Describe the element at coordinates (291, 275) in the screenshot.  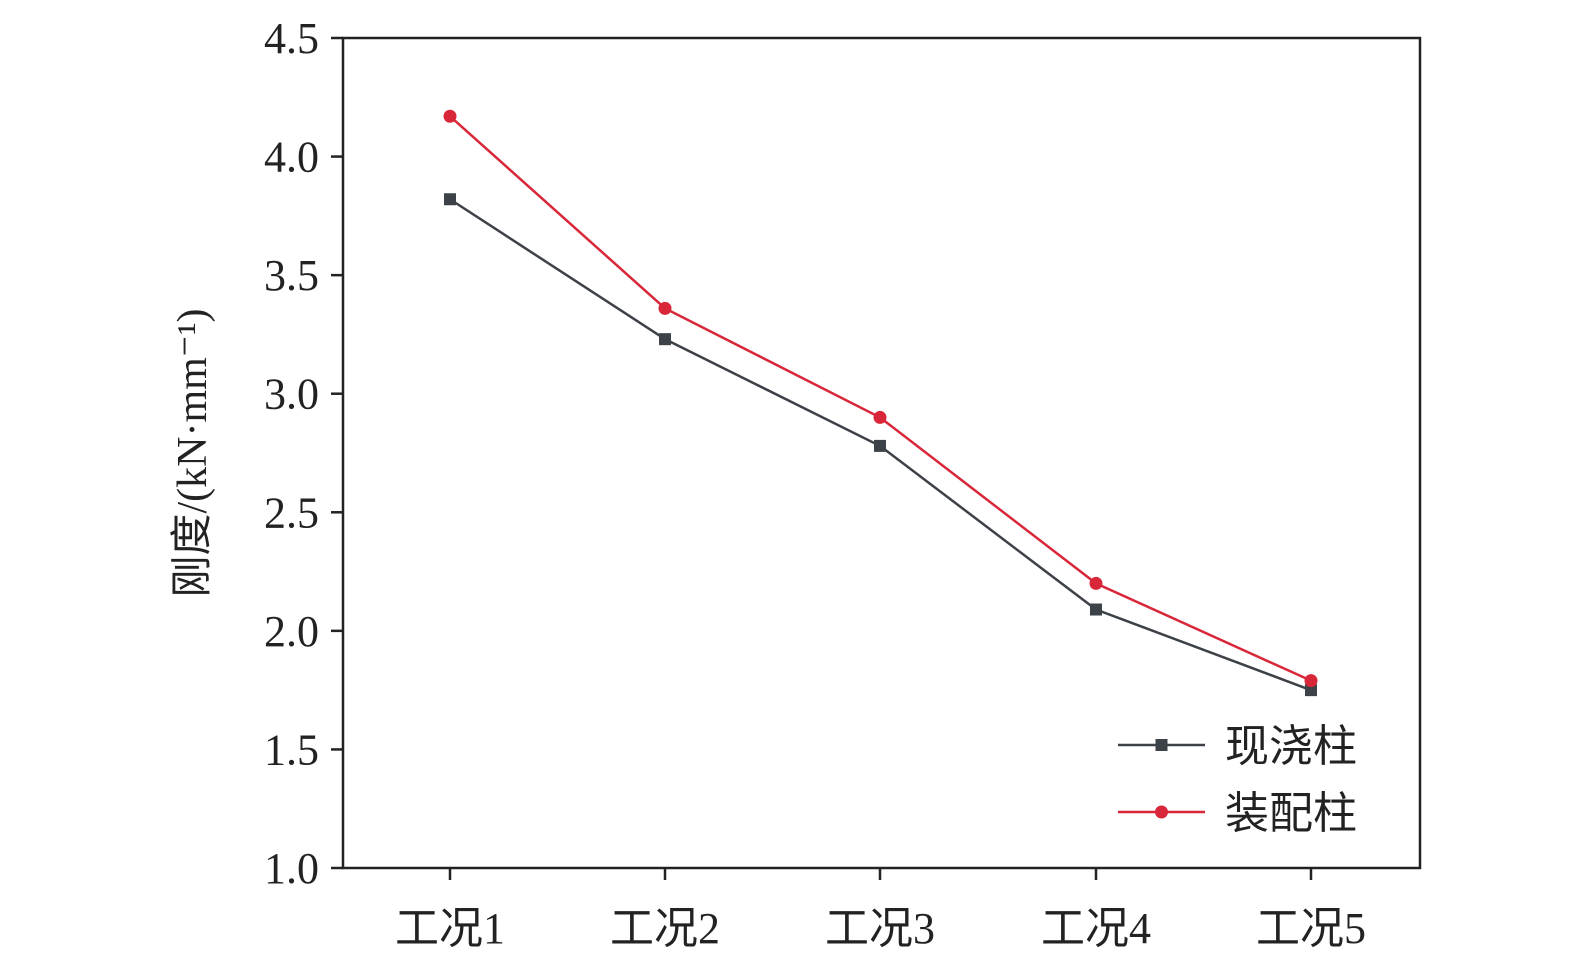
I see `y-tick-label: 3.5` at that location.